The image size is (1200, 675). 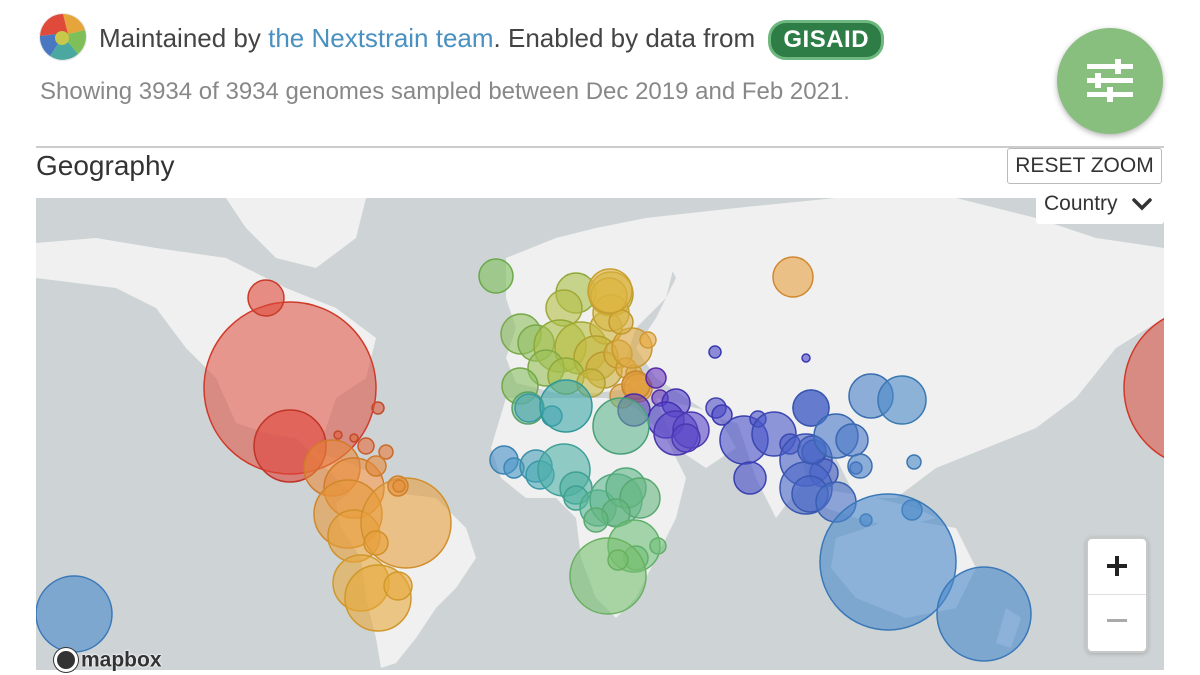 I want to click on bubble-guam, so click(x=860, y=466).